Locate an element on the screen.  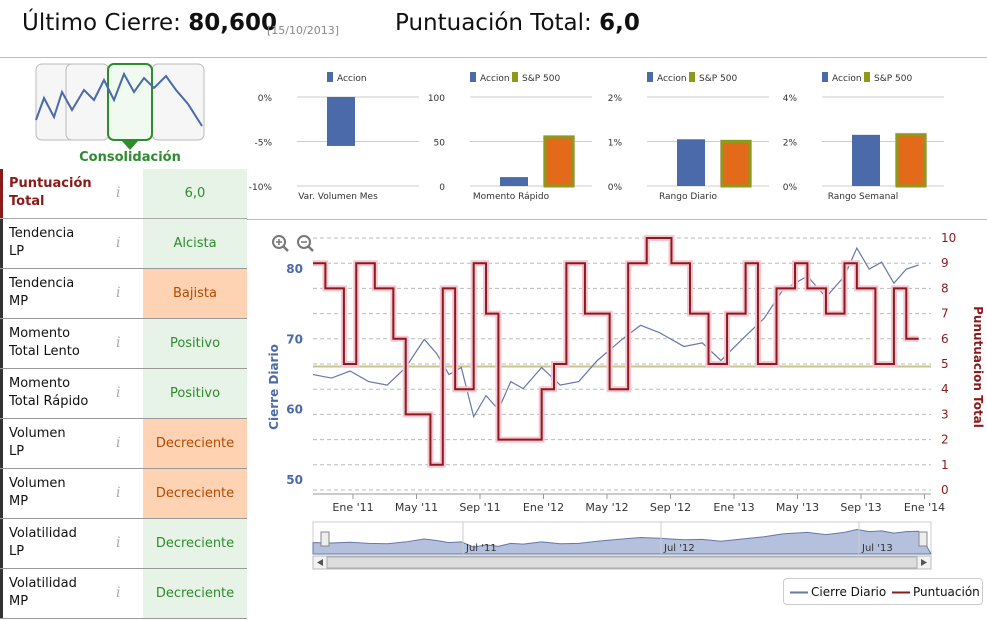
x-tick-label: Ene '14 is located at coordinates (924, 507).